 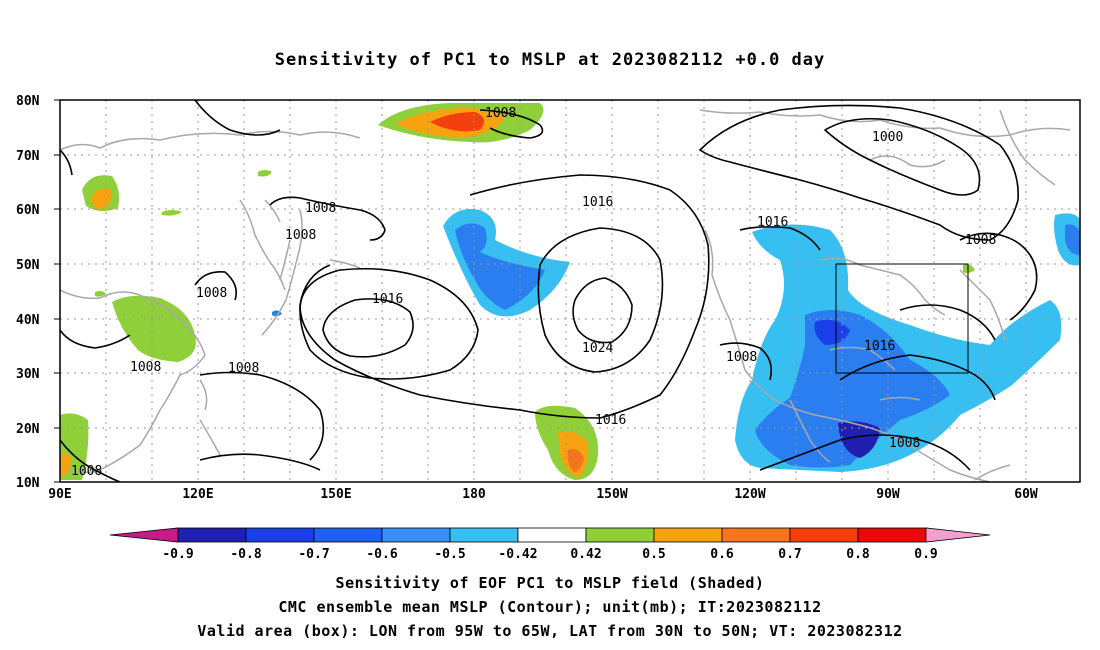 What do you see at coordinates (653, 554) in the screenshot?
I see `colorbar-tick-label: 0.5` at bounding box center [653, 554].